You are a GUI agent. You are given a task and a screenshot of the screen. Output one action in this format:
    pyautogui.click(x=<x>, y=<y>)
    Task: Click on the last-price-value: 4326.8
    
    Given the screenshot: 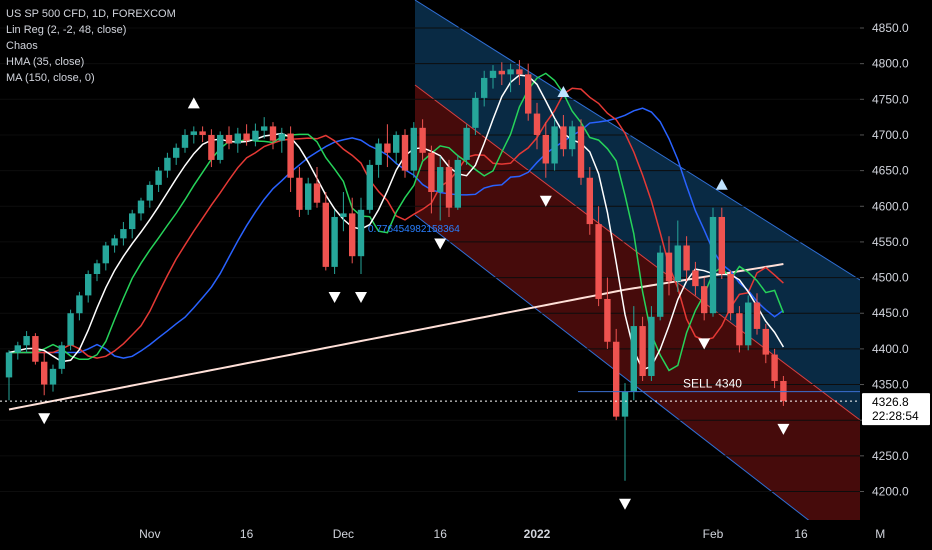 What is the action you would take?
    pyautogui.click(x=890, y=402)
    